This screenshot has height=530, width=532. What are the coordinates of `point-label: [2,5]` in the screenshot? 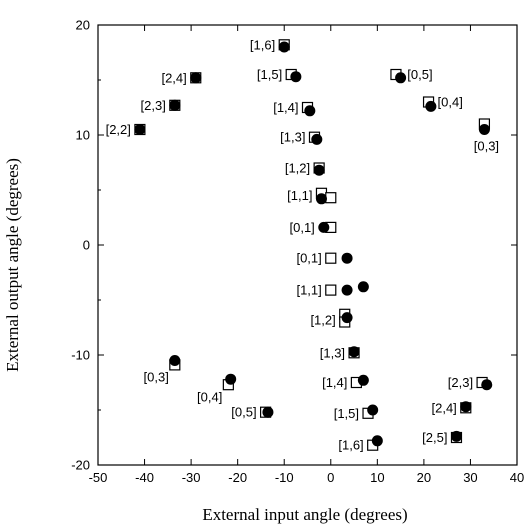 It's located at (434, 437).